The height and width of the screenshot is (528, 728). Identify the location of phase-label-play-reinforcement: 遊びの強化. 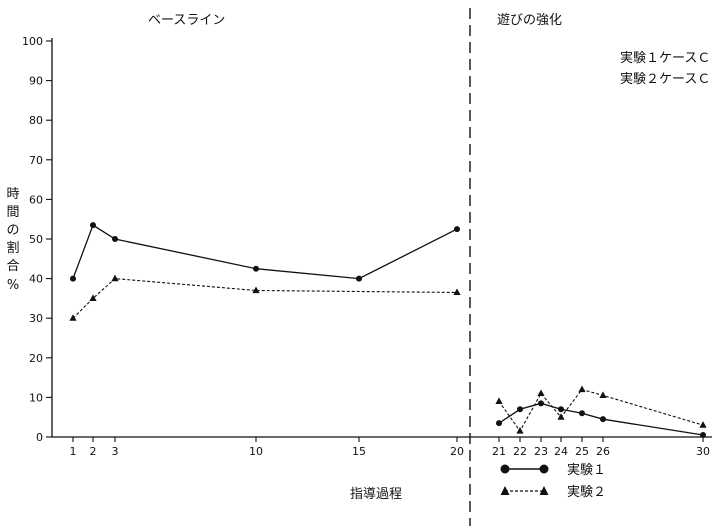
(529, 20).